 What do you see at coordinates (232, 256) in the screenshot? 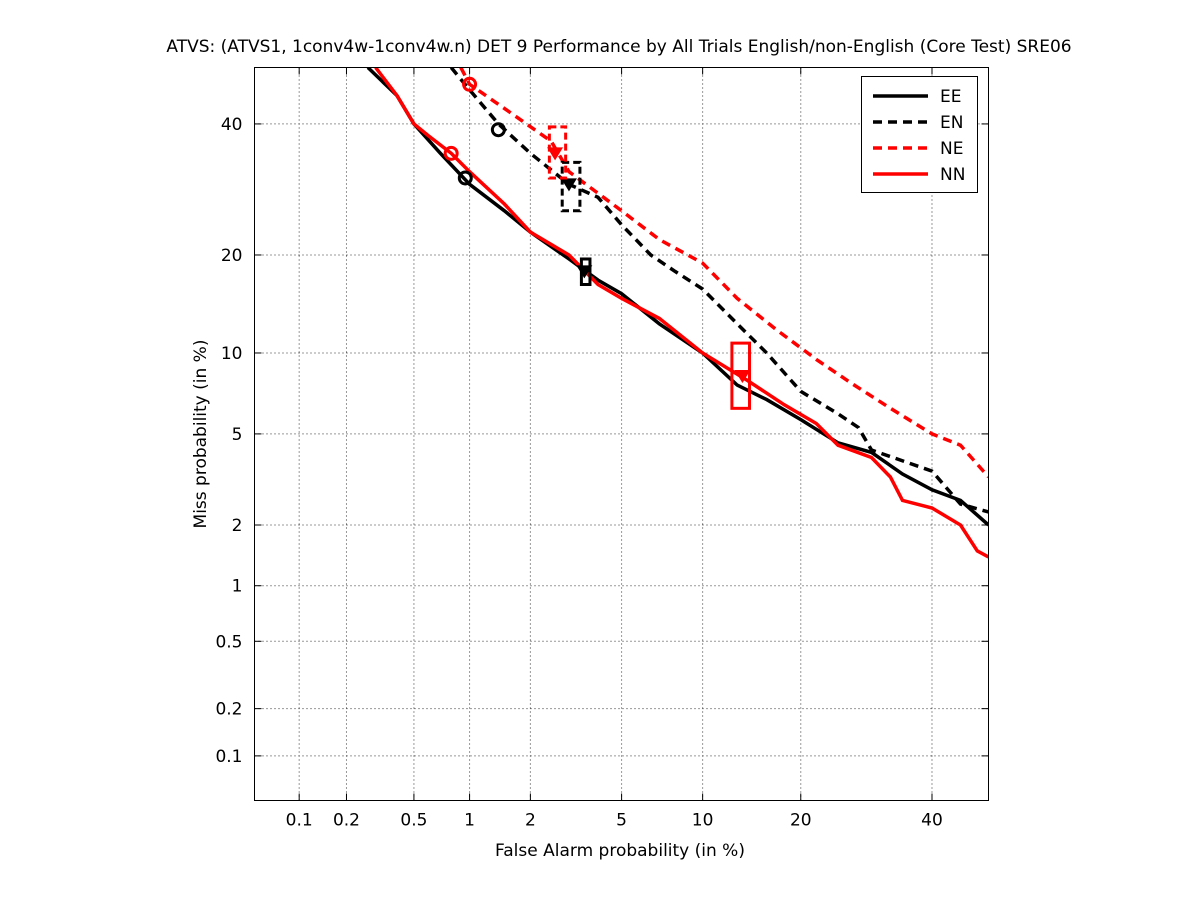
I see `y-tick-label: 20` at bounding box center [232, 256].